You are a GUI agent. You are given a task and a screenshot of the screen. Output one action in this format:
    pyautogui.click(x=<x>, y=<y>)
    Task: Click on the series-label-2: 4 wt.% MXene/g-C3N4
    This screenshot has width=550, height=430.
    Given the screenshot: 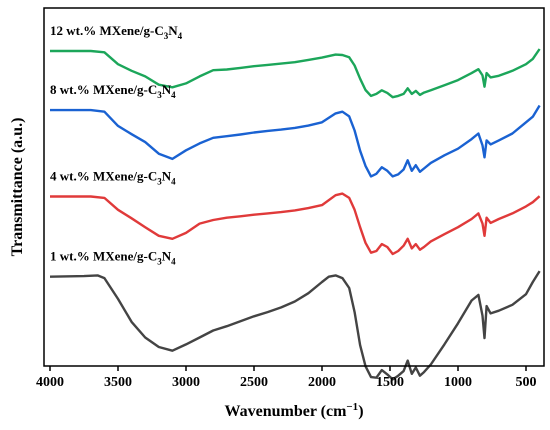 What is the action you would take?
    pyautogui.click(x=113, y=178)
    